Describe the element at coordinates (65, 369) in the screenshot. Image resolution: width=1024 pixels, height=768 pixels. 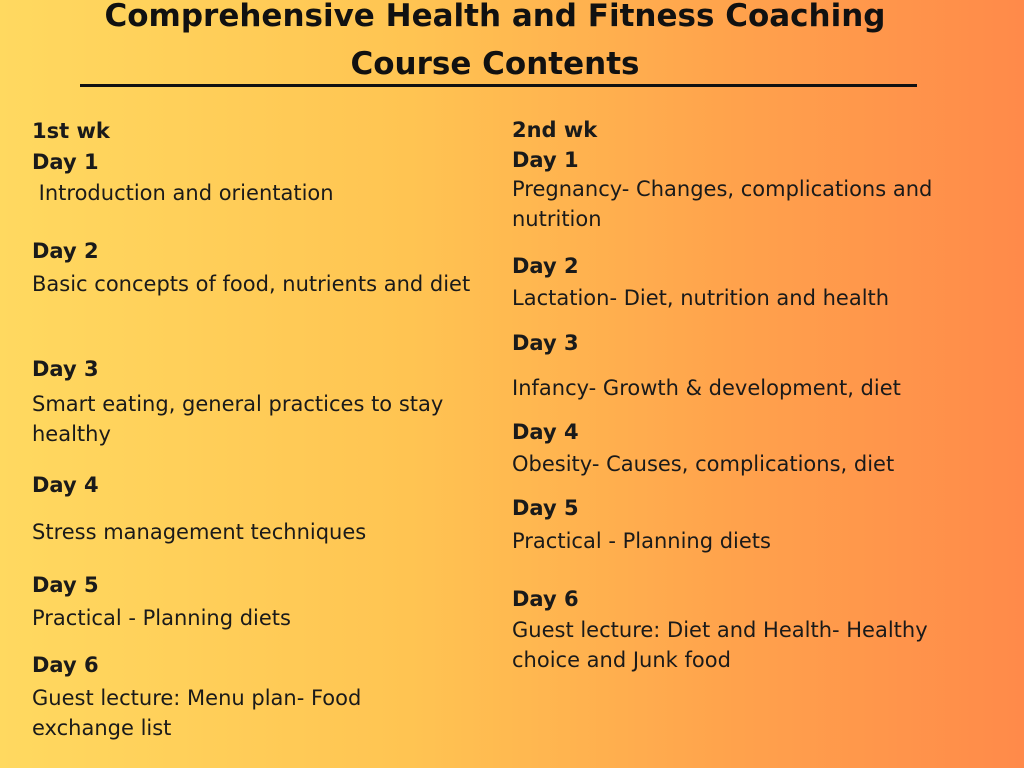
I see `week-1-day-3-label: Day 3` at that location.